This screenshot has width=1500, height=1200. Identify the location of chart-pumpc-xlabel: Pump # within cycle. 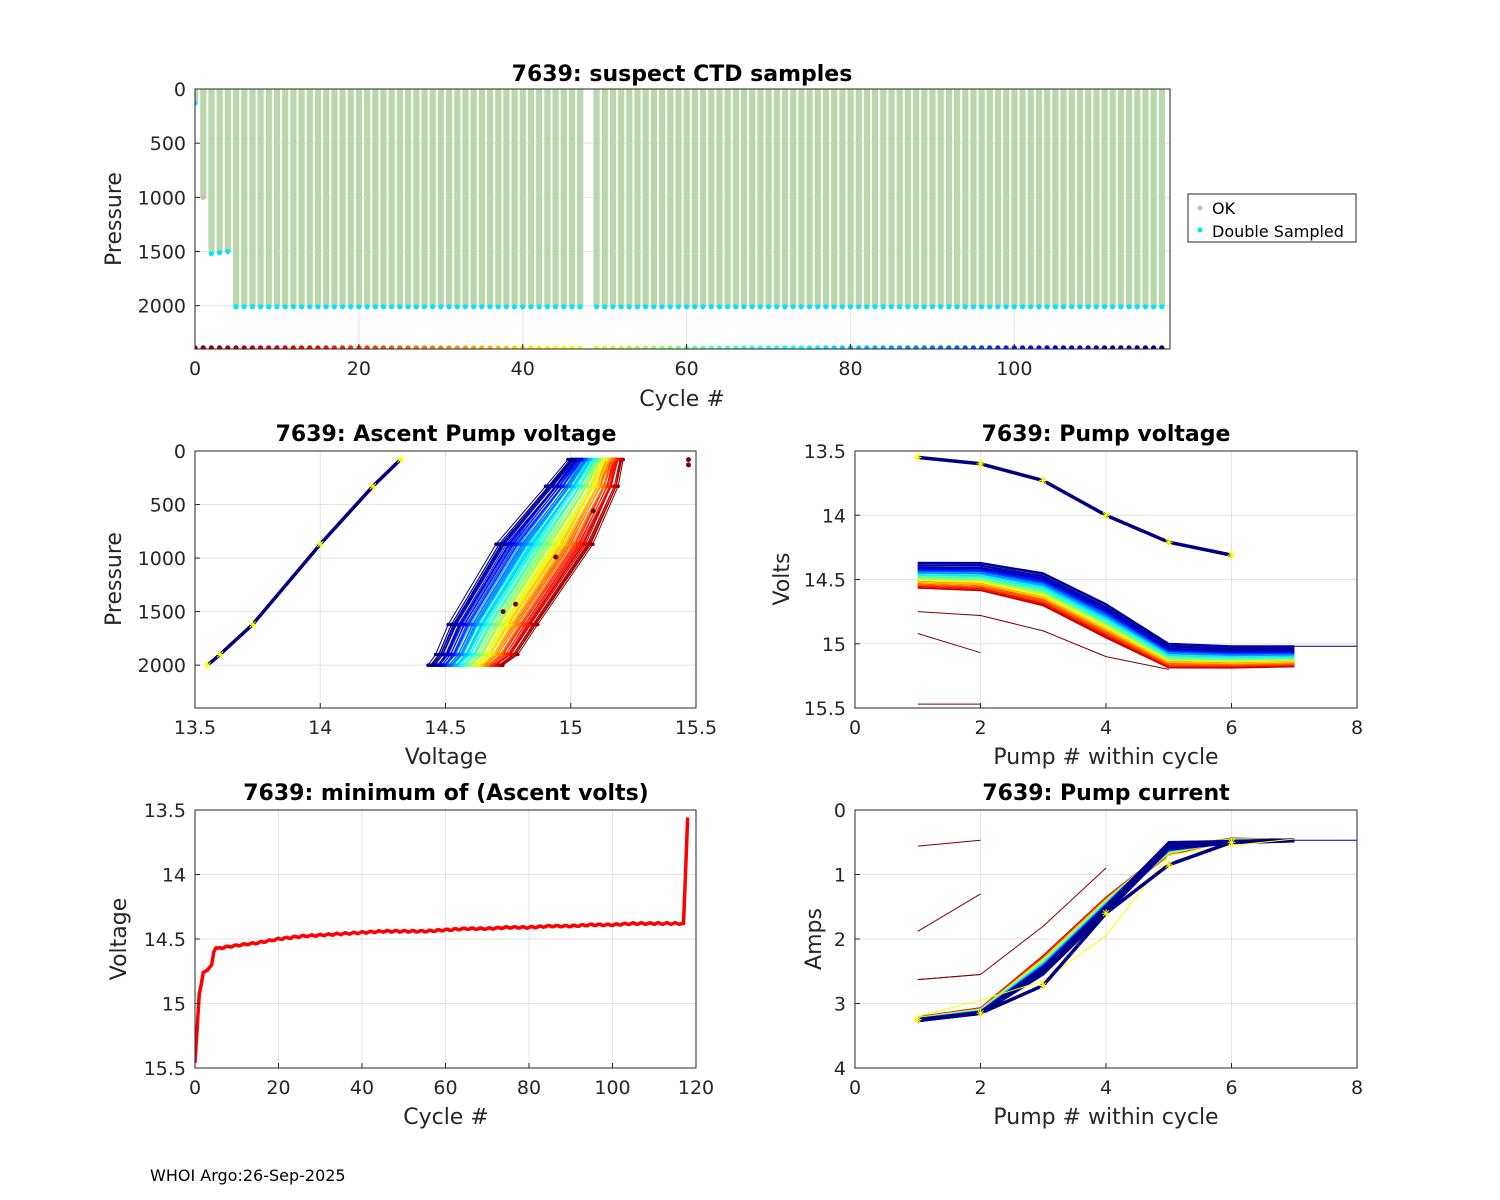
(1105, 1117).